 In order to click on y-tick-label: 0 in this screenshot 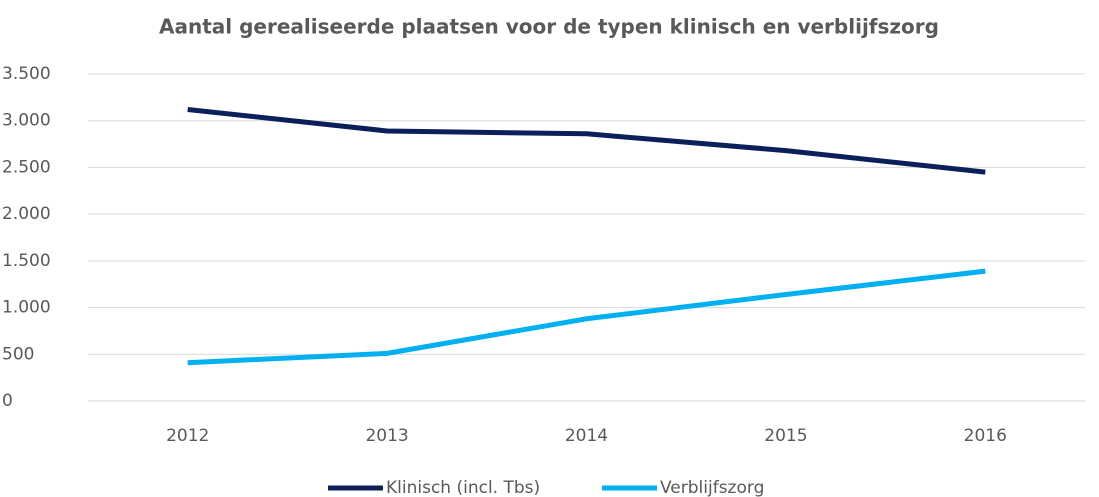, I will do `click(7, 401)`.